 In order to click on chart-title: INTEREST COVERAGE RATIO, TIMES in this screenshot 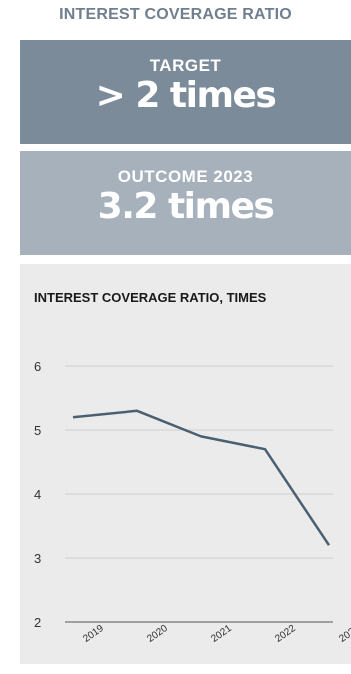, I will do `click(150, 297)`.